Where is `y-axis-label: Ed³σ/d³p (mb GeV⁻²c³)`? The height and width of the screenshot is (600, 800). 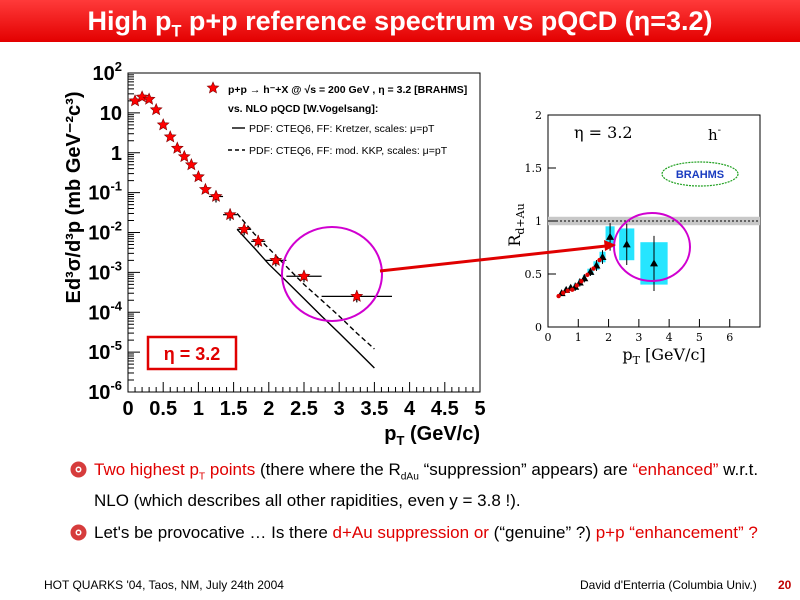
y-axis-label: Ed³σ/d³p (mb GeV⁻²c³) is located at coordinates (74, 197).